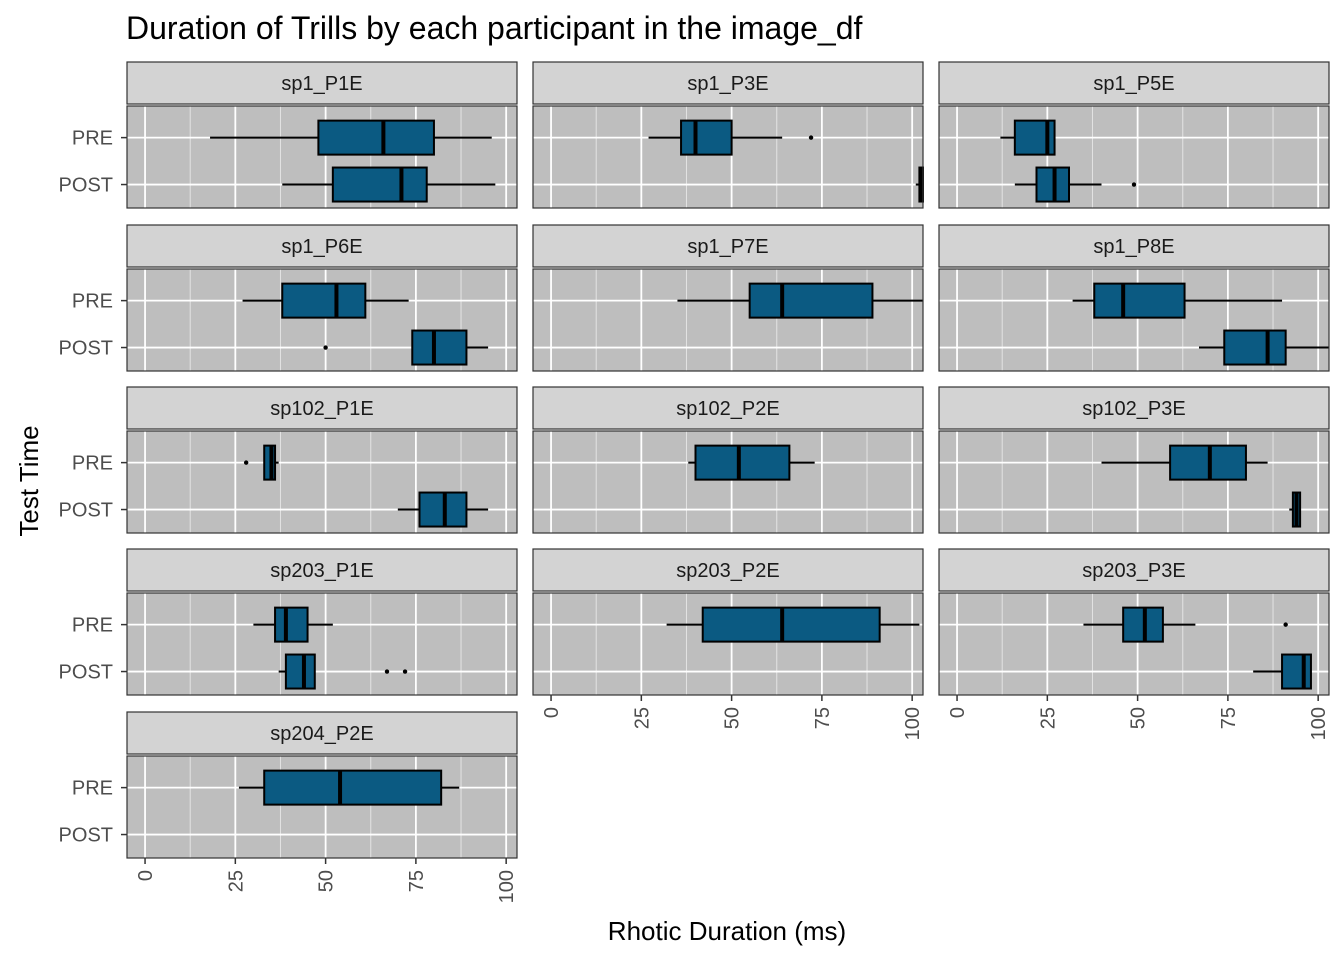 Image resolution: width=1344 pixels, height=965 pixels. What do you see at coordinates (29, 480) in the screenshot?
I see `y-axis-label: Test Time` at bounding box center [29, 480].